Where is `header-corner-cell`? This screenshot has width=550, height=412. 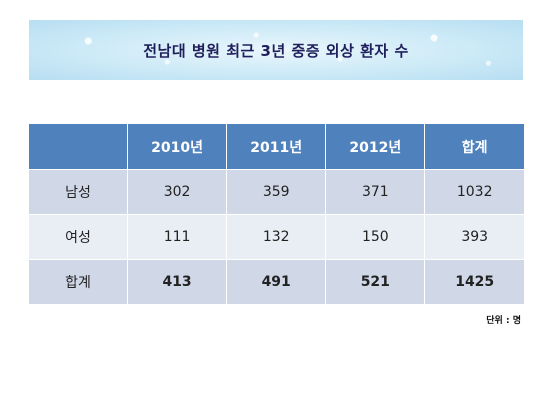 header-corner-cell is located at coordinates (78, 147).